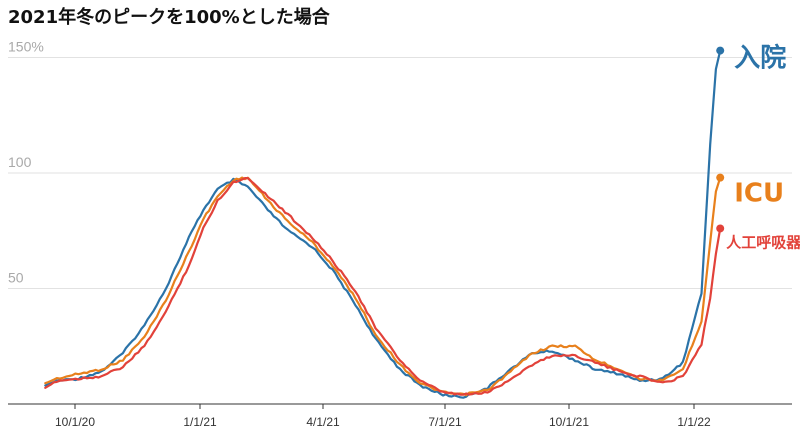 This screenshot has height=437, width=800. Describe the element at coordinates (763, 147) in the screenshot. I see `series-labels: 入院 ICU 人工呼吸器` at that location.